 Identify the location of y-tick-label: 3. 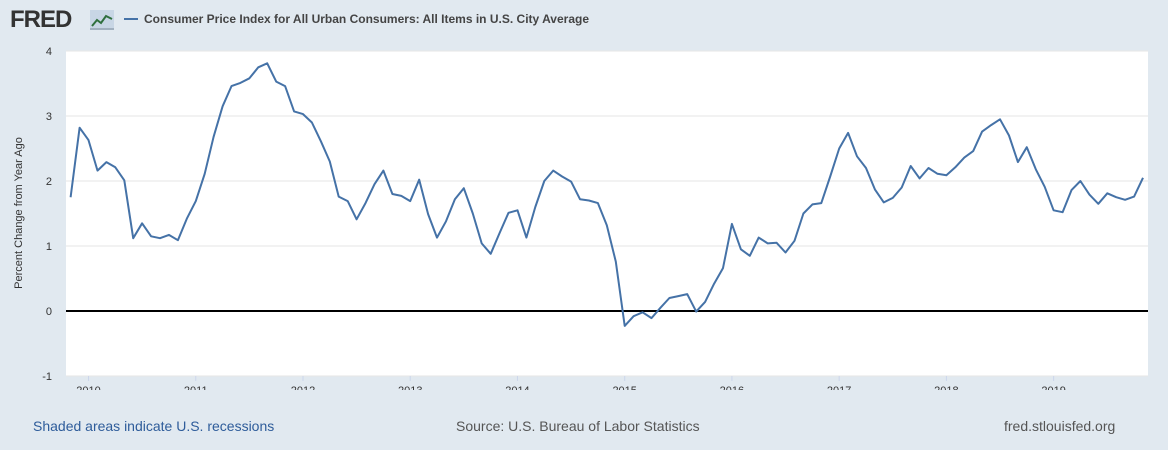
(49, 117).